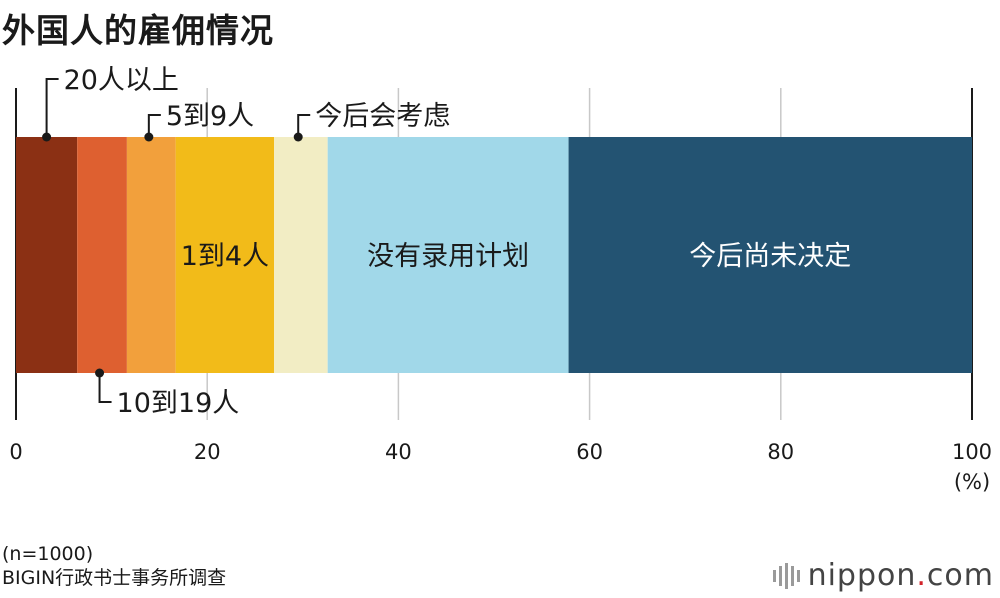  I want to click on segment-label: 1到4人, so click(225, 256).